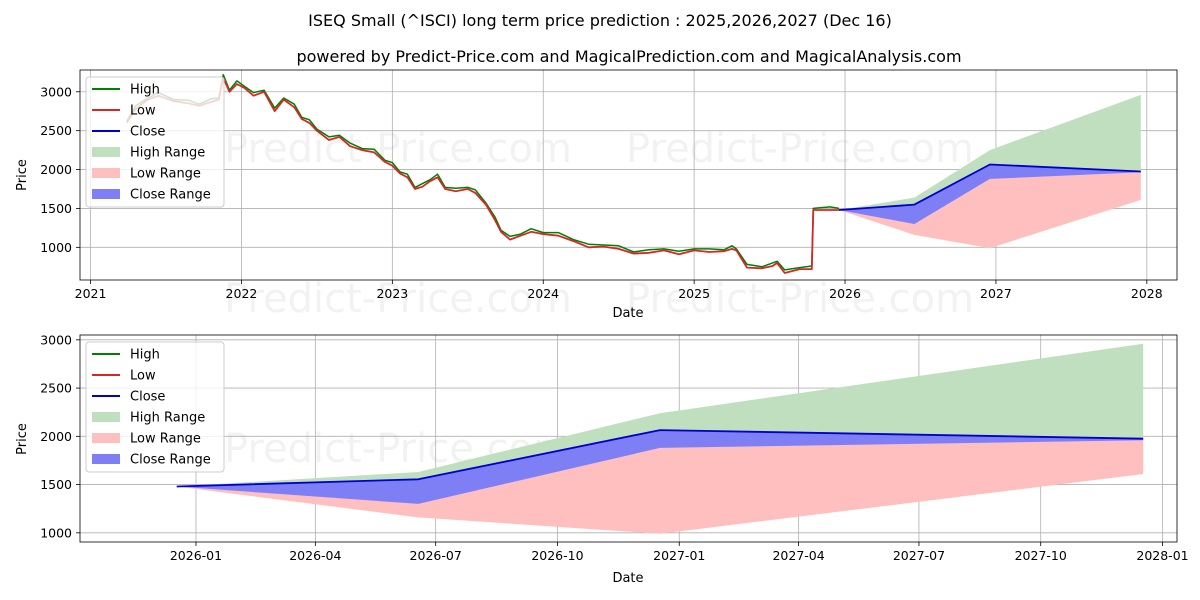  What do you see at coordinates (1147, 293) in the screenshot?
I see `x-tick-label: 2028` at bounding box center [1147, 293].